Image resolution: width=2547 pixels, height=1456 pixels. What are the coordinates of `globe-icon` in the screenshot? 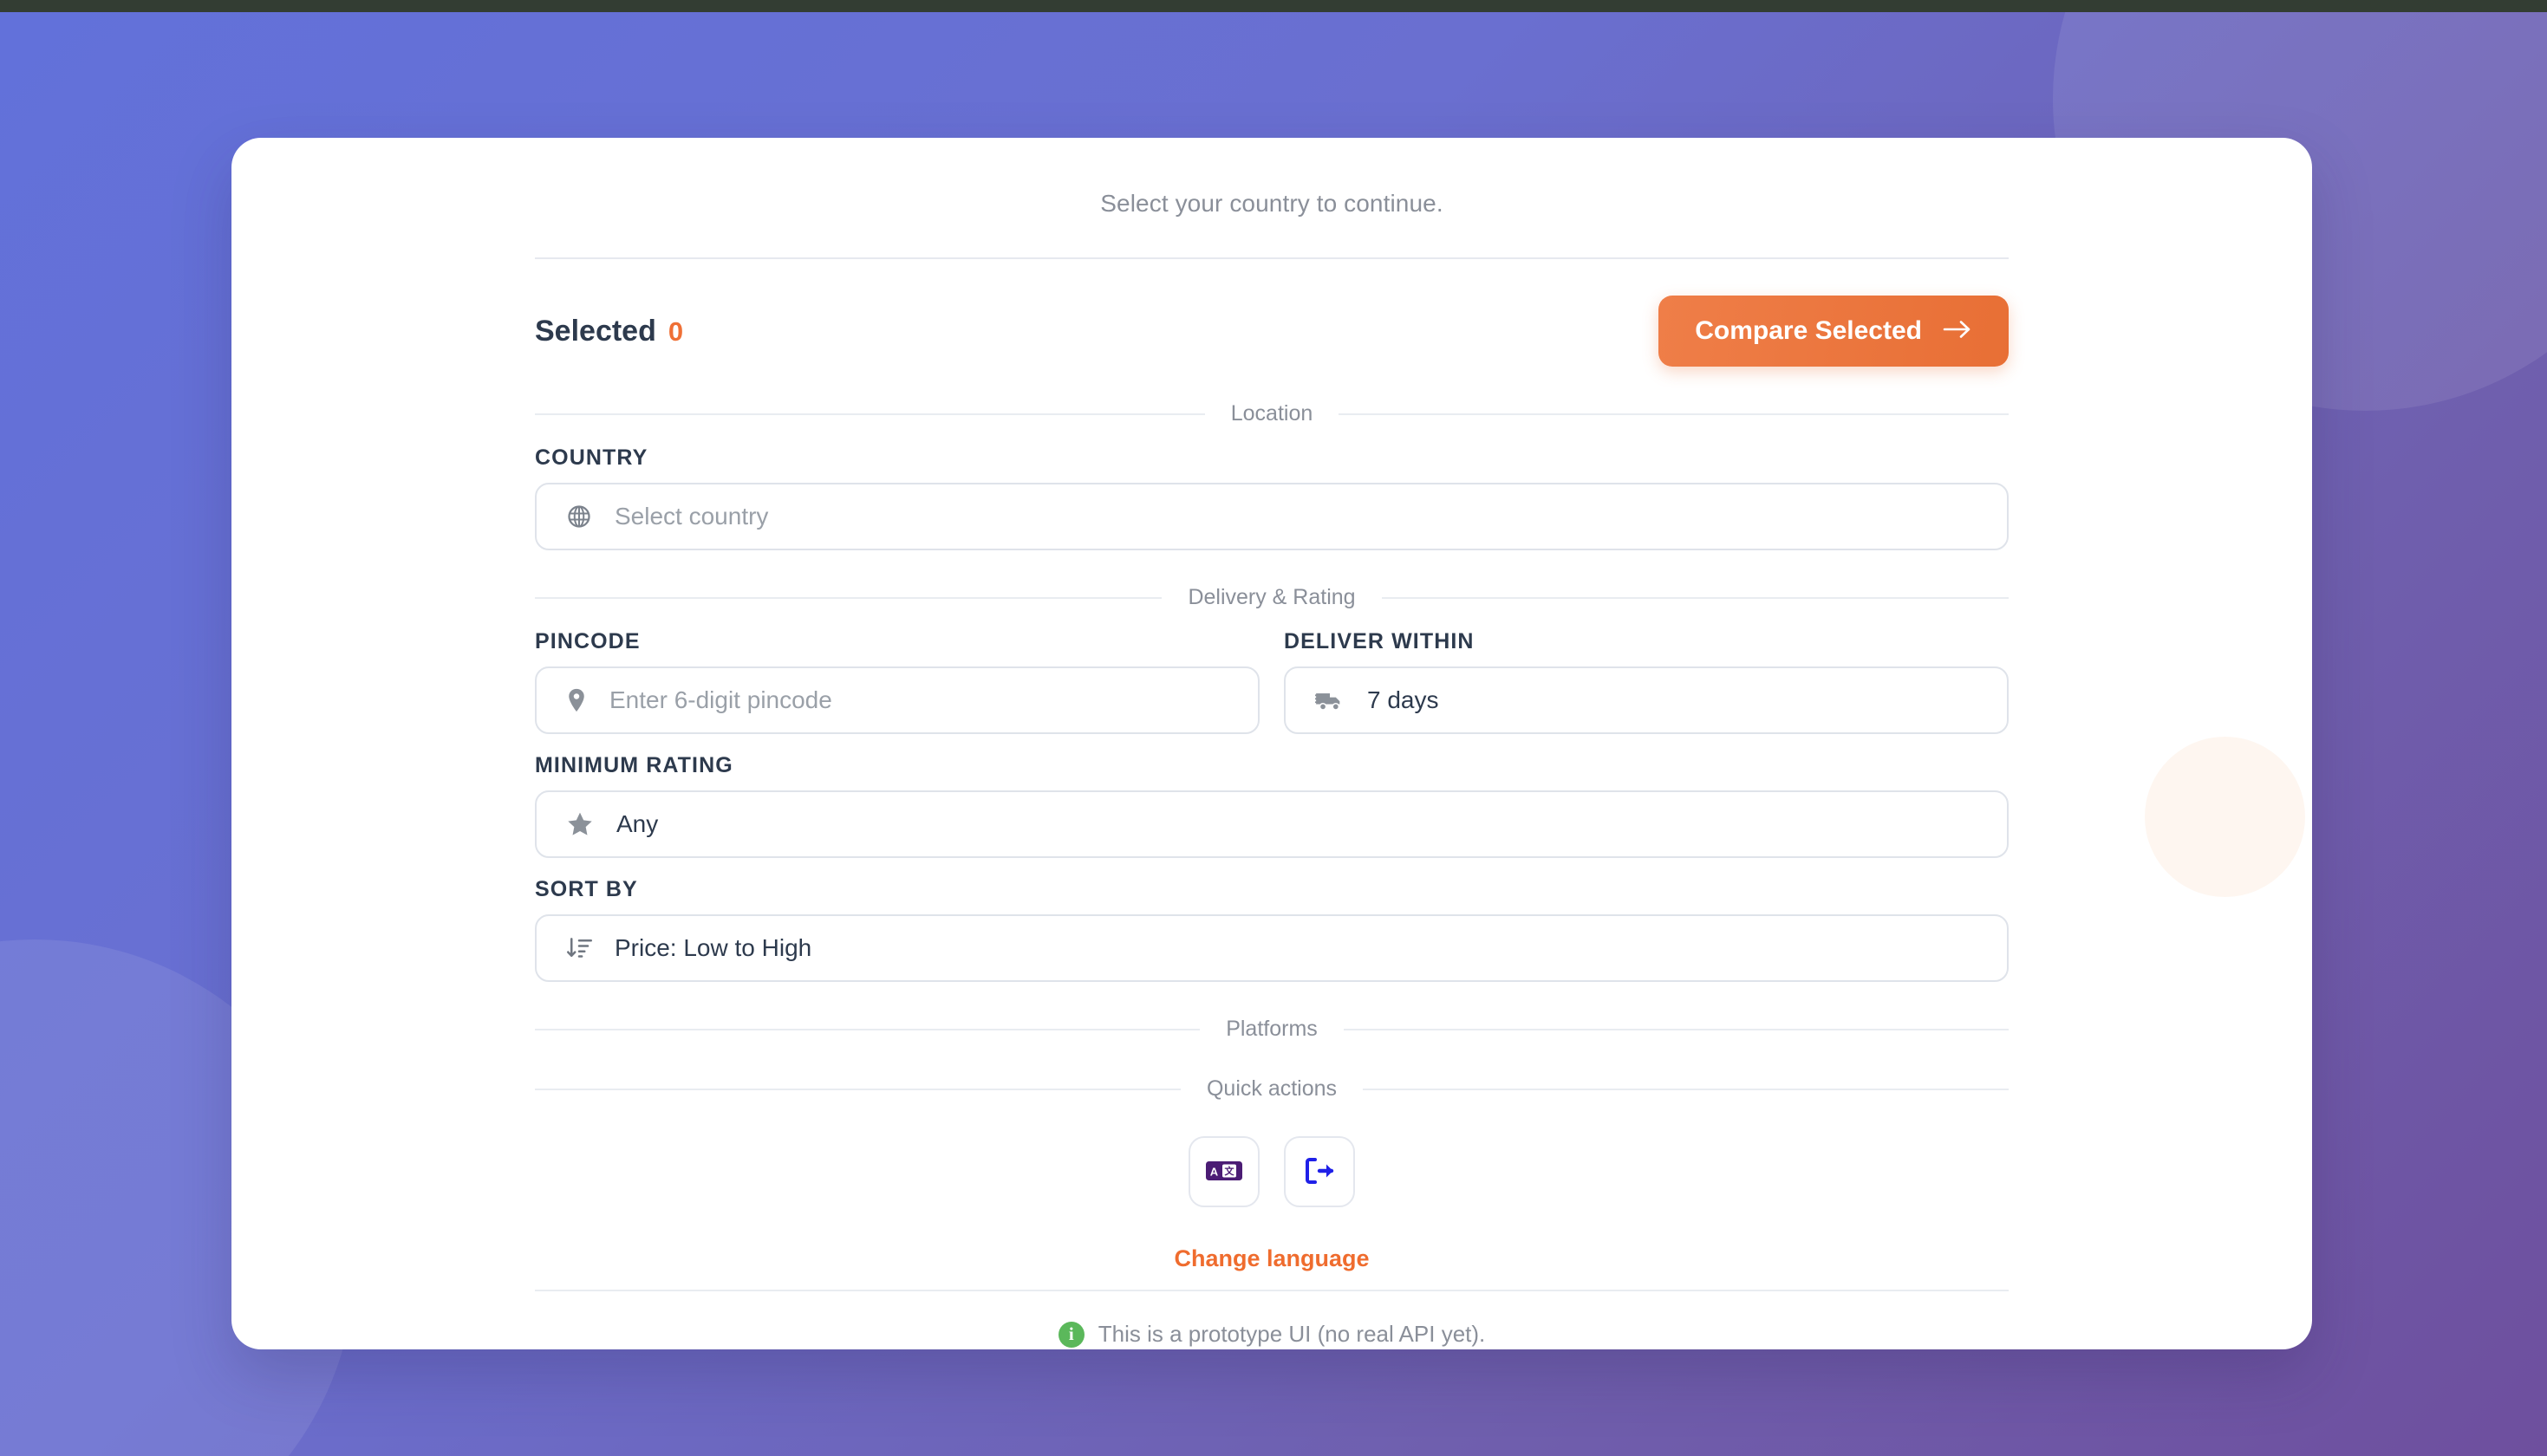 It's located at (579, 517).